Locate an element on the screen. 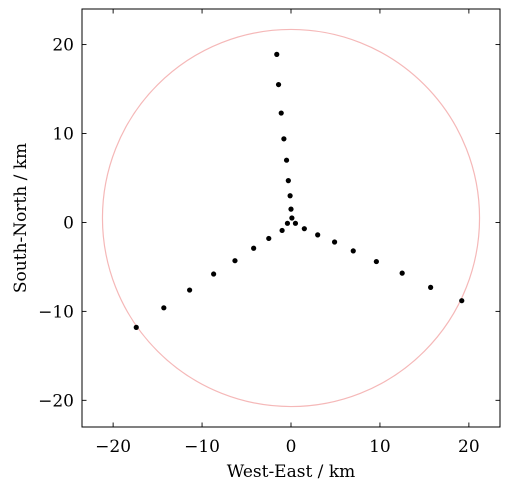 The image size is (509, 491). x-tick-label: −10 is located at coordinates (202, 447).